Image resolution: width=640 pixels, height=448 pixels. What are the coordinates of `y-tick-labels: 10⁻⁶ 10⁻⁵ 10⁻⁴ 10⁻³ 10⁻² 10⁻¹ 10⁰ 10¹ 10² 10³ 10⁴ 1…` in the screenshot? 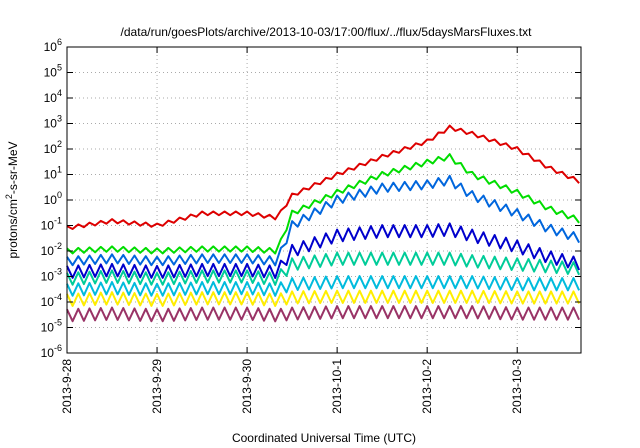 It's located at (51, 198).